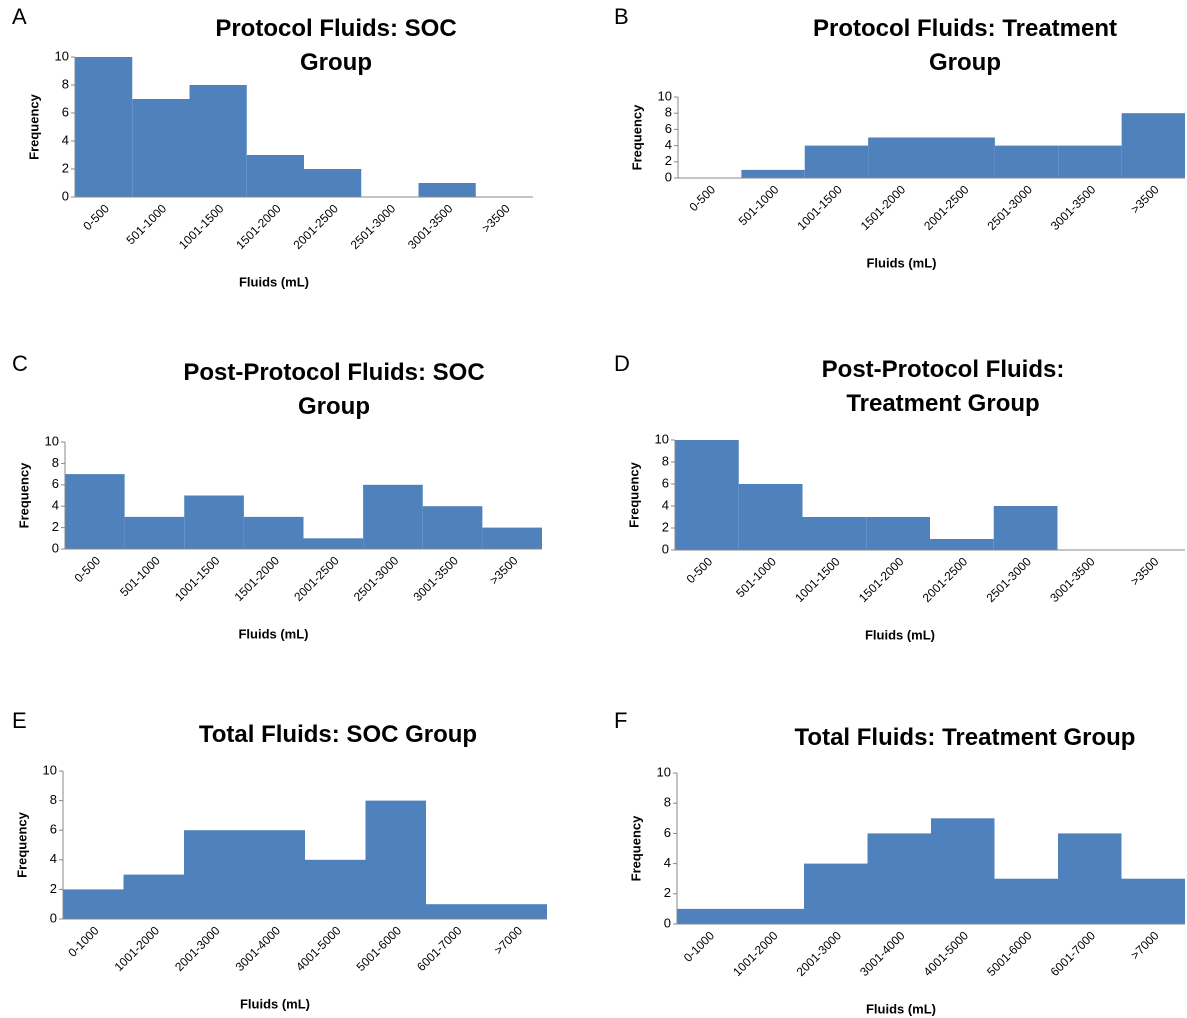 The image size is (1187, 1018). I want to click on chart-title: Post-Protocol Fluids: SOC Group, so click(334, 389).